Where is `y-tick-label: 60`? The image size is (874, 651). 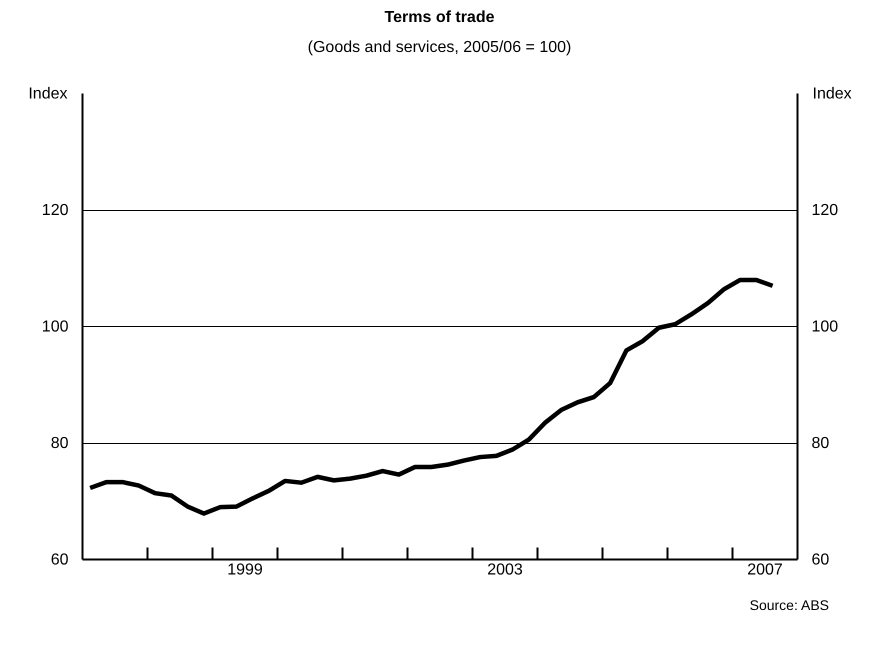
y-tick-label: 60 is located at coordinates (59, 560).